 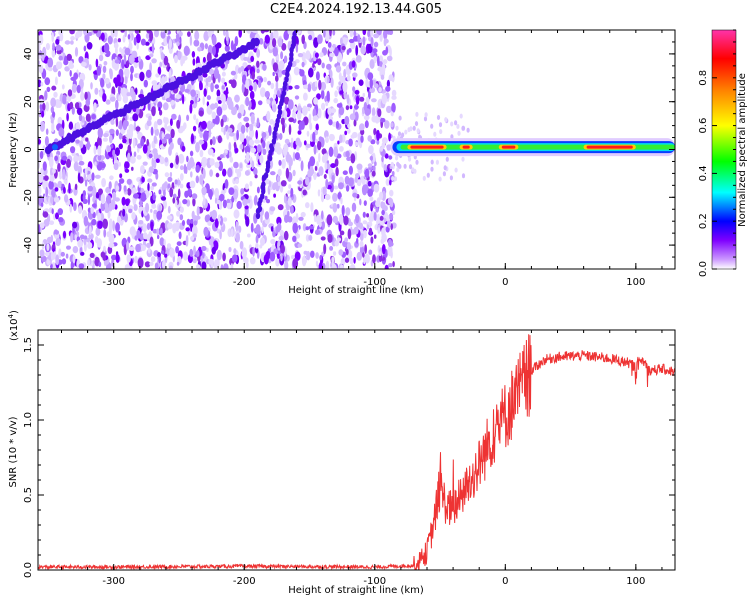 I want to click on y-tick-label: 0.5, so click(x=28, y=495).